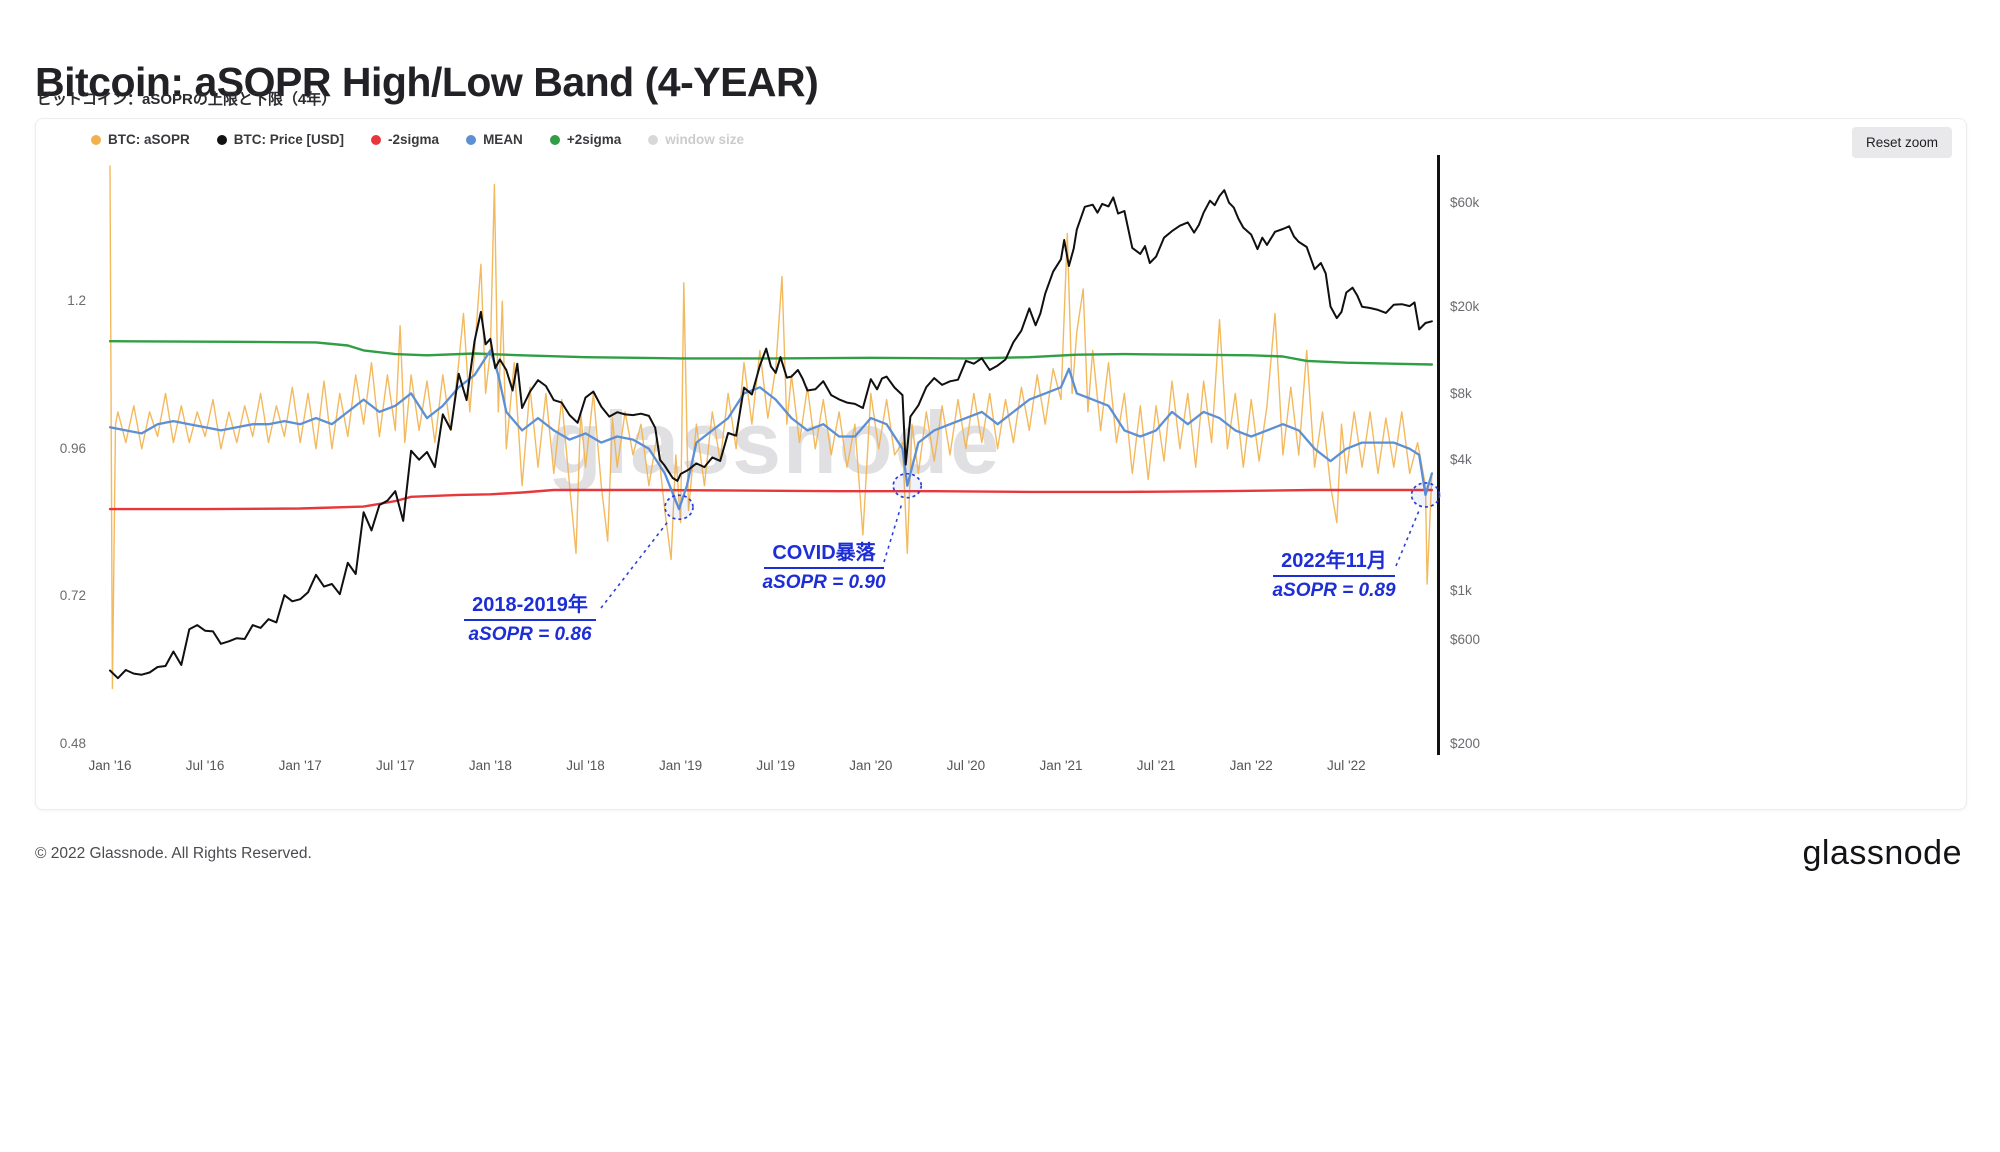 This screenshot has width=2000, height=1152. Describe the element at coordinates (1465, 639) in the screenshot. I see `ytick-right-label: $600` at that location.